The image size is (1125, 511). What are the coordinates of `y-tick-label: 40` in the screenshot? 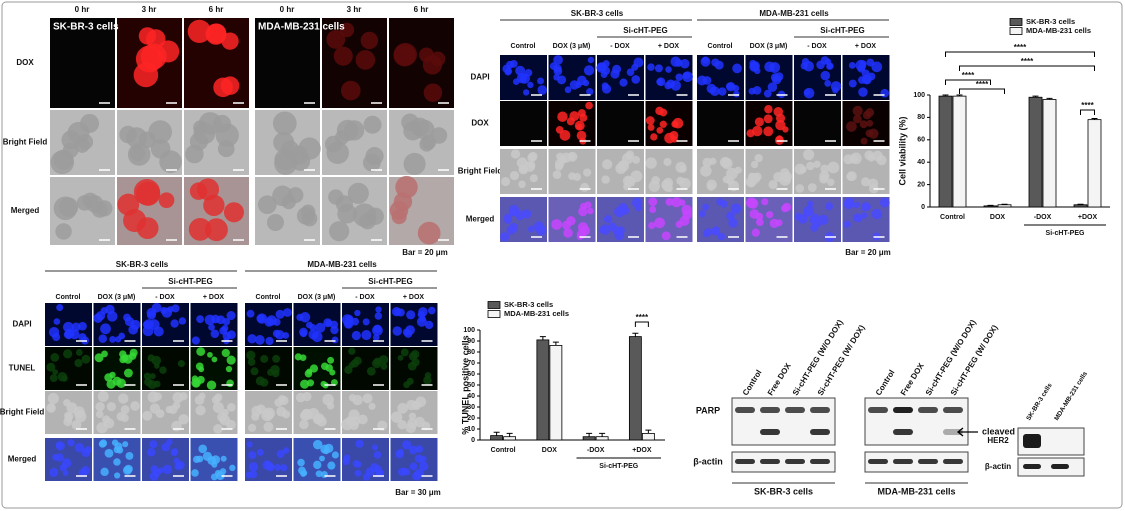 It's located at (921, 162).